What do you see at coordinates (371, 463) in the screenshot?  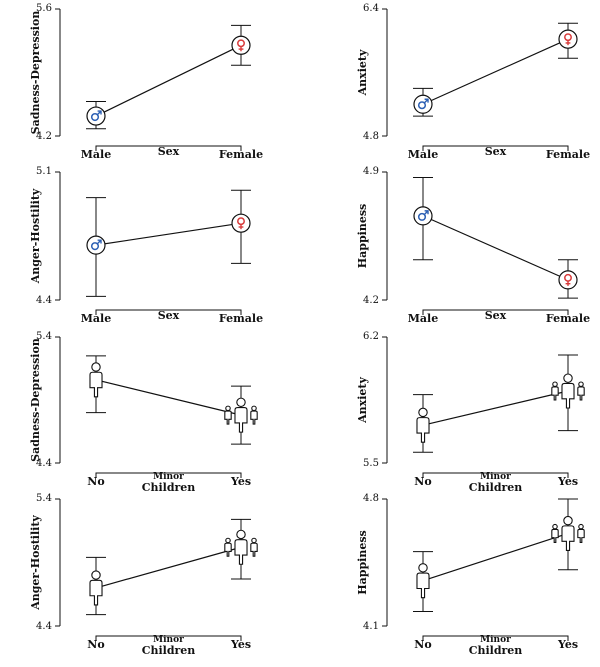 I see `y-tick-label-bottom: 5.5` at bounding box center [371, 463].